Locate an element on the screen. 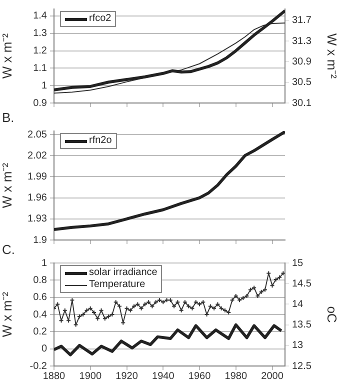  y-tick-label: 0.4 is located at coordinates (40, 314).